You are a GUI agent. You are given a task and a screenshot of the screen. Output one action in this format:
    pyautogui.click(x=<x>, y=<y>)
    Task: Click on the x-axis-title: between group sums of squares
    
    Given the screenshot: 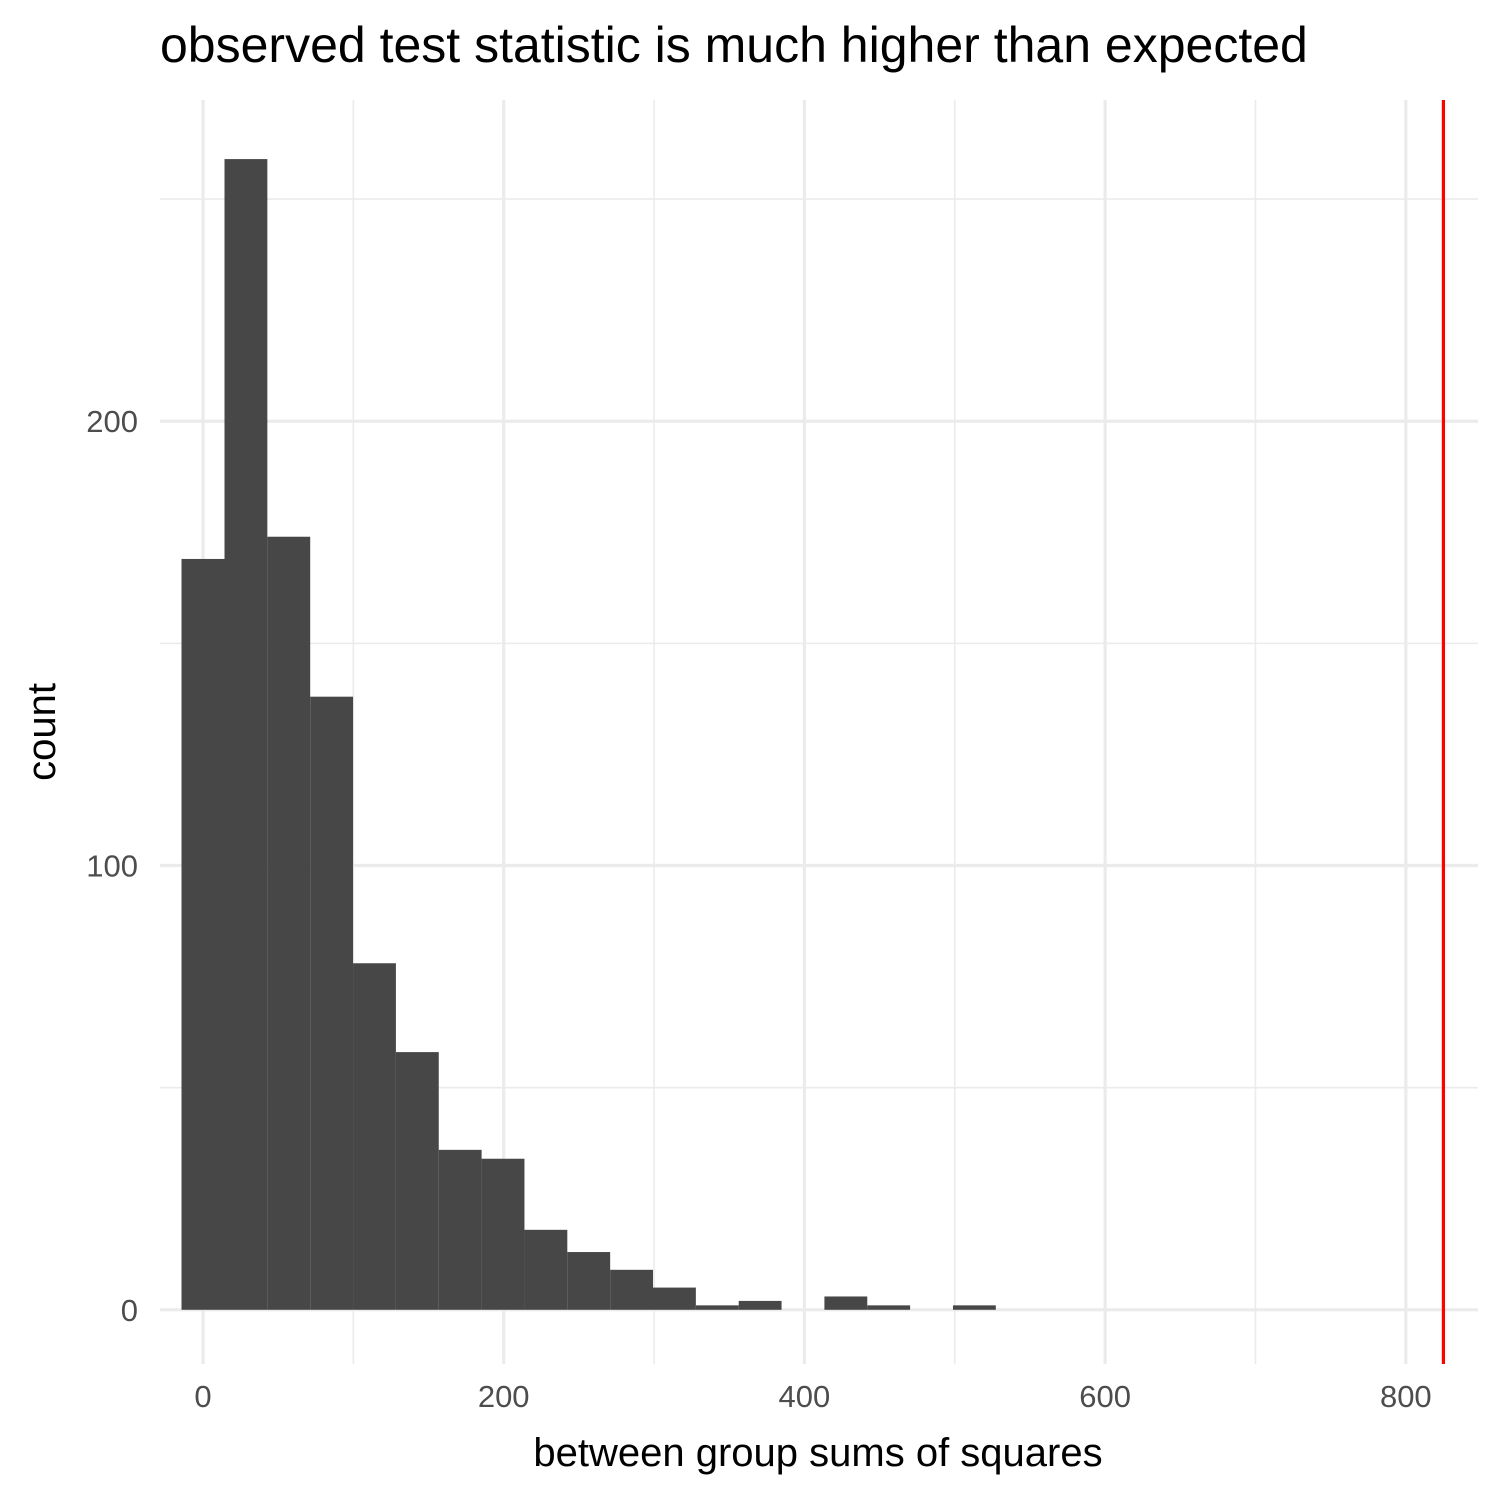 What is the action you would take?
    pyautogui.click(x=817, y=1453)
    